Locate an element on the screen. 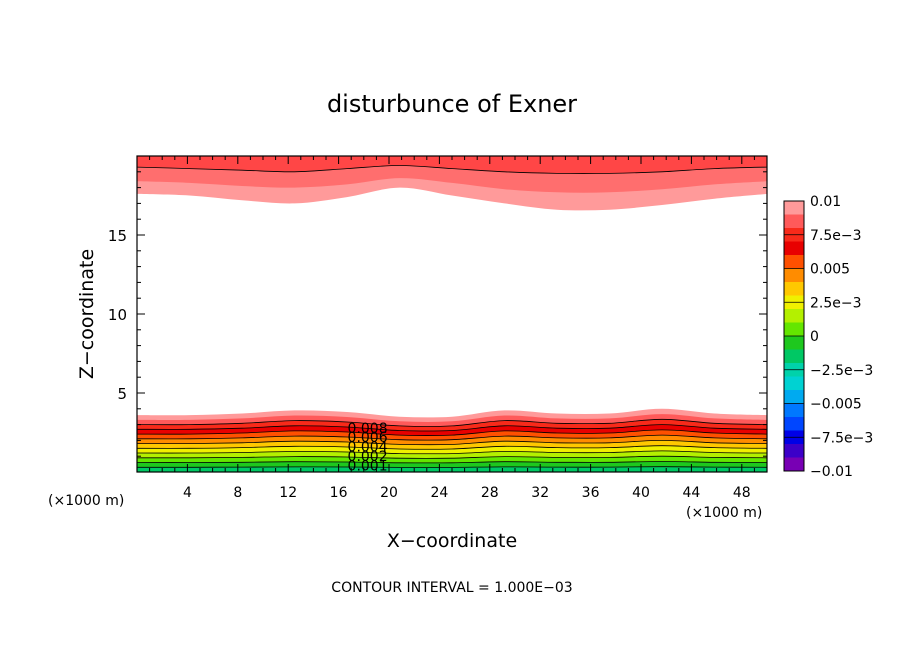  colorbar-label: −0.01 is located at coordinates (831, 472).